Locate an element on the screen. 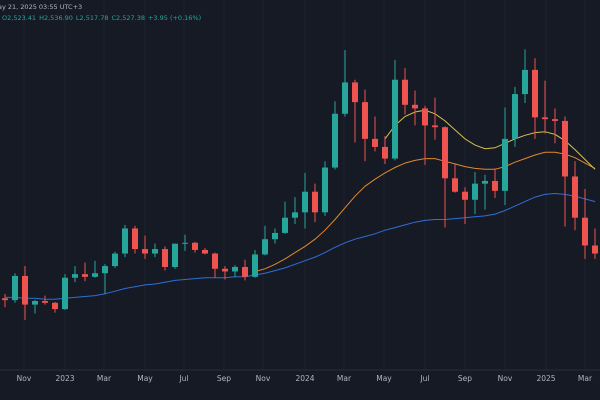 Image resolution: width=600 pixels, height=400 pixels. moving-average-line is located at coordinates (490, 139).